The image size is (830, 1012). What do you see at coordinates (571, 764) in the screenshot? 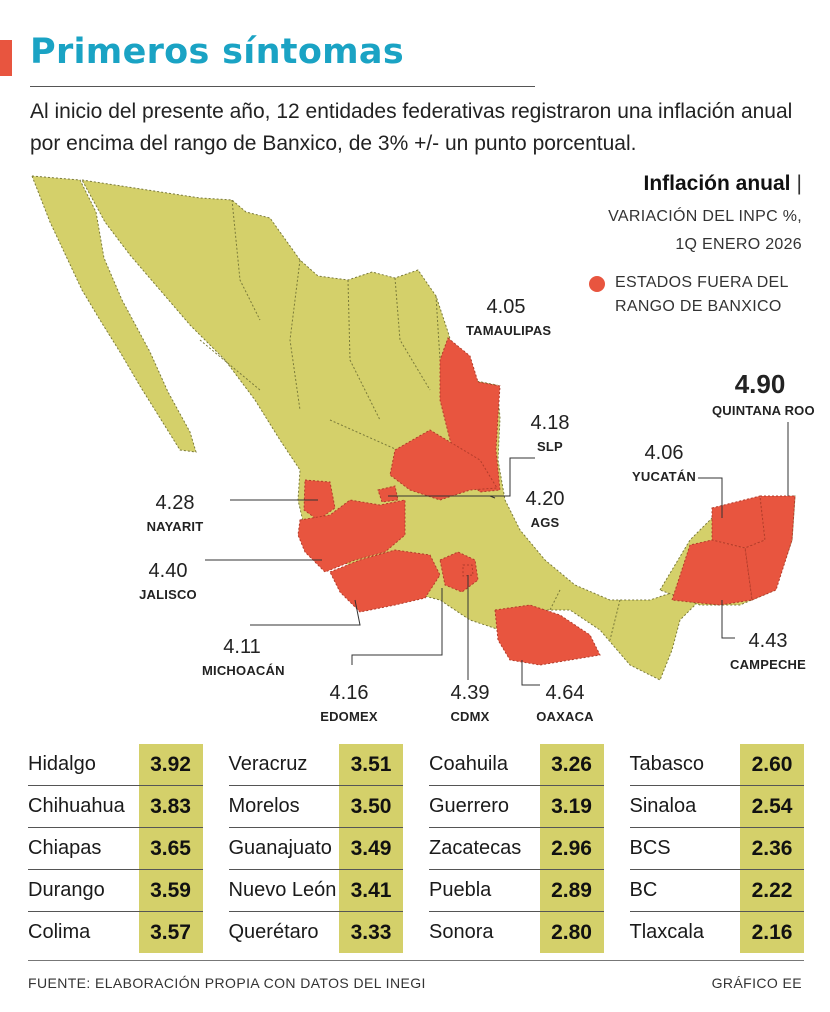
I see `state-value: 3.26` at bounding box center [571, 764].